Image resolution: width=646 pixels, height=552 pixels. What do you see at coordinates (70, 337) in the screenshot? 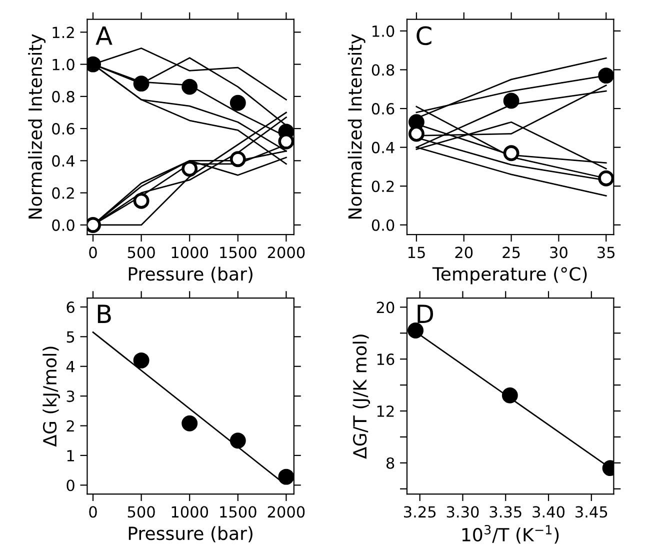
I see `y-tick-label: 5` at bounding box center [70, 337].